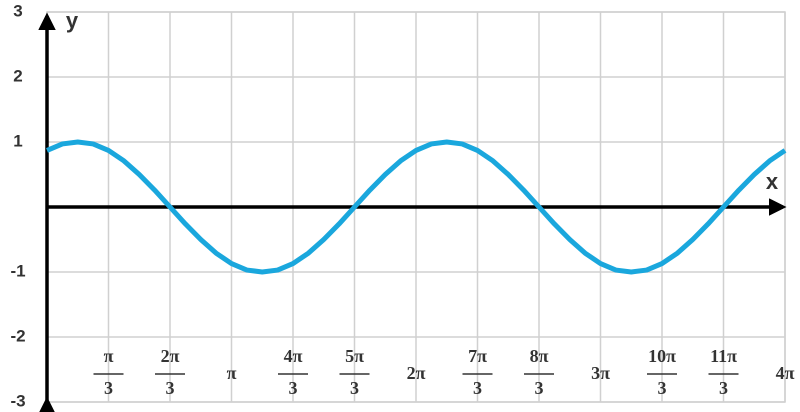 The height and width of the screenshot is (412, 800). What do you see at coordinates (477, 372) in the screenshot?
I see `x-tick-label: 7π 3` at bounding box center [477, 372].